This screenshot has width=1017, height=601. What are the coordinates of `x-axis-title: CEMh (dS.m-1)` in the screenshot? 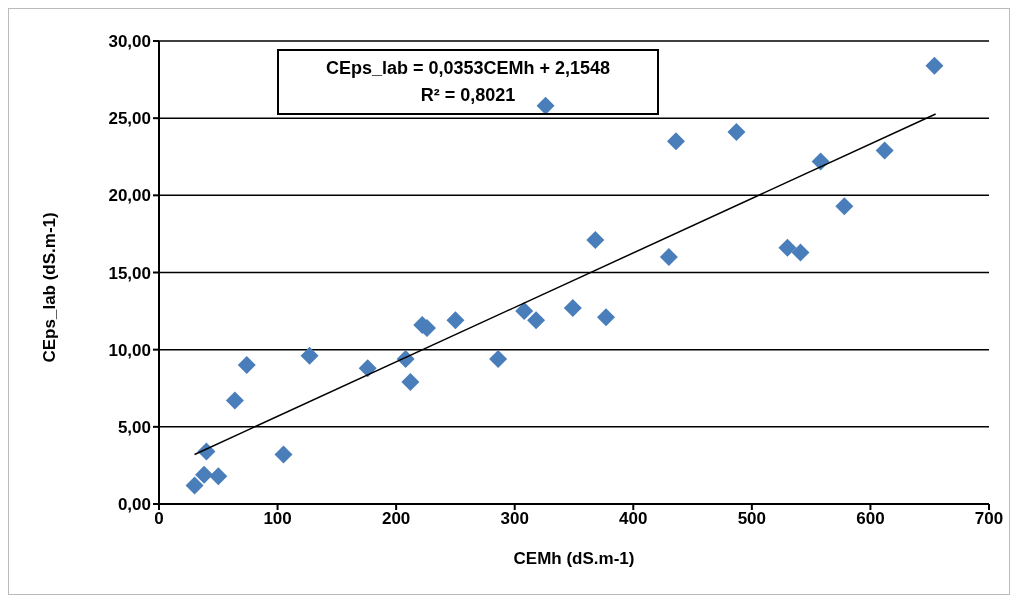 It's located at (574, 558).